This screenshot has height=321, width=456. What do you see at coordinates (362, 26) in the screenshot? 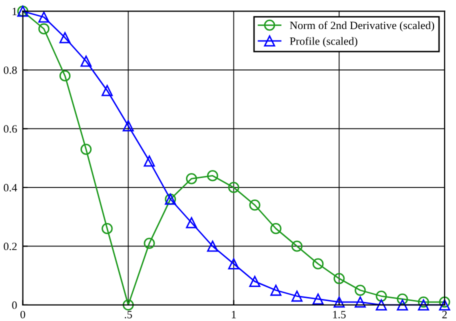
I see `legend-label: Norm of 2nd Derivative (scaled)` at bounding box center [362, 26].